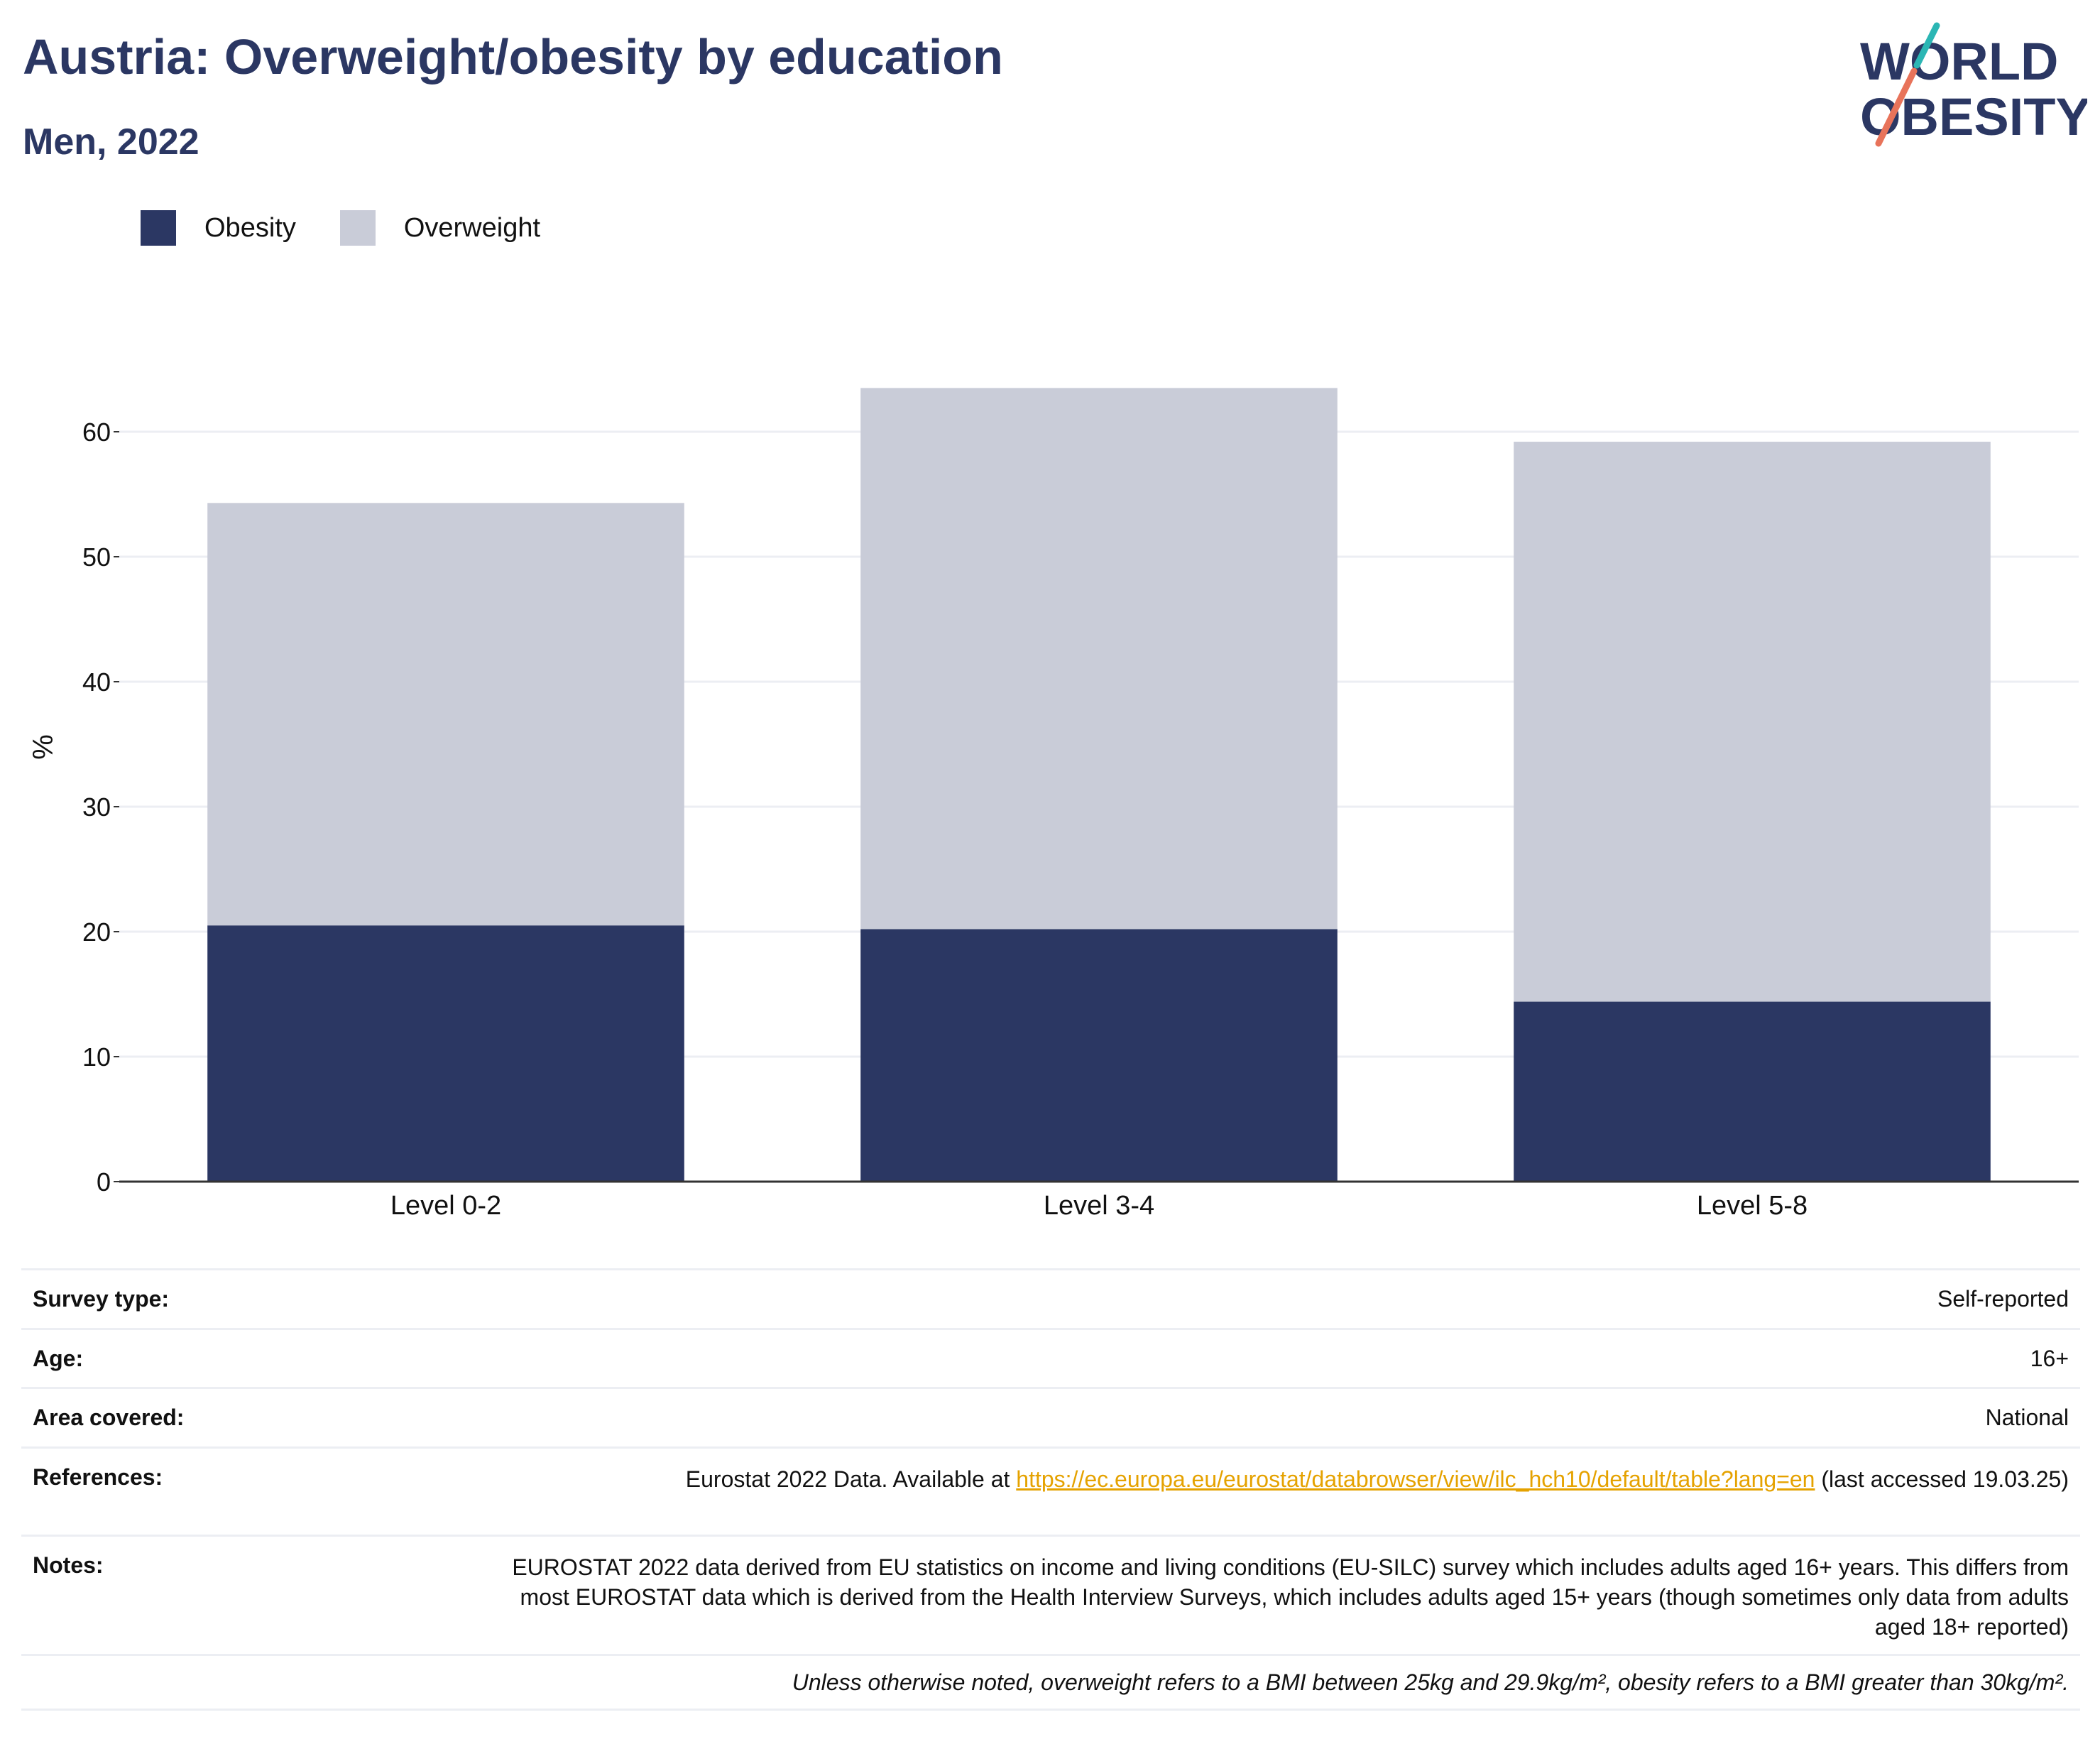 The image size is (2100, 1749). I want to click on logo-slash-coral, so click(1896, 107).